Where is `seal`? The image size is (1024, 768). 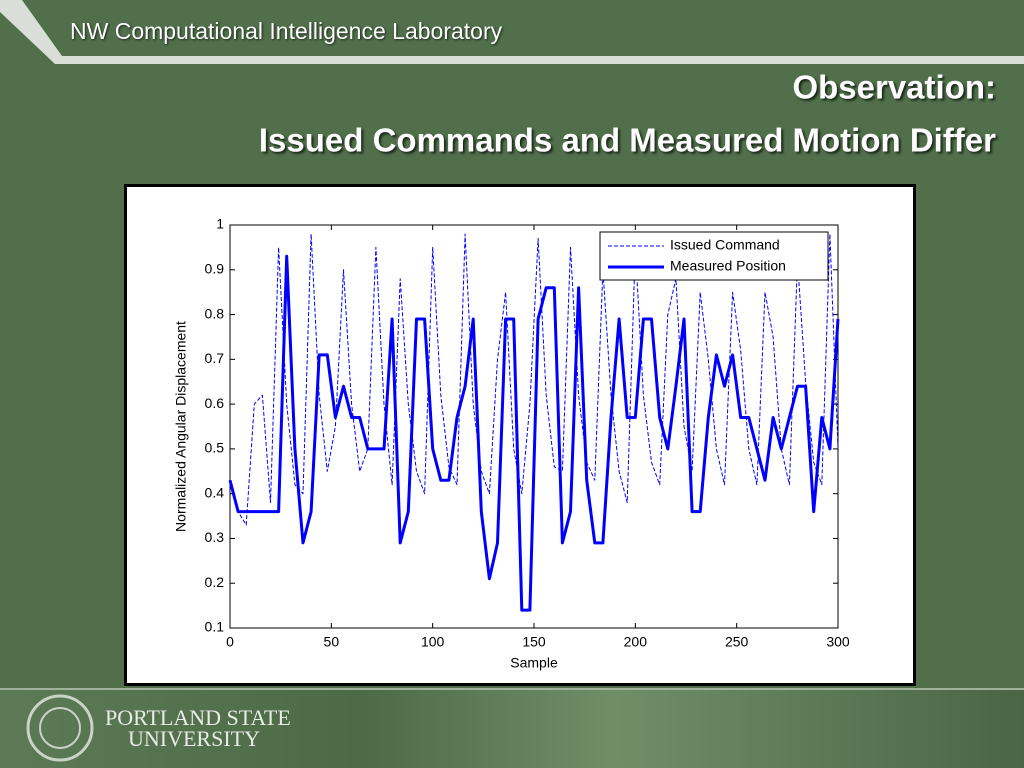 seal is located at coordinates (60, 728).